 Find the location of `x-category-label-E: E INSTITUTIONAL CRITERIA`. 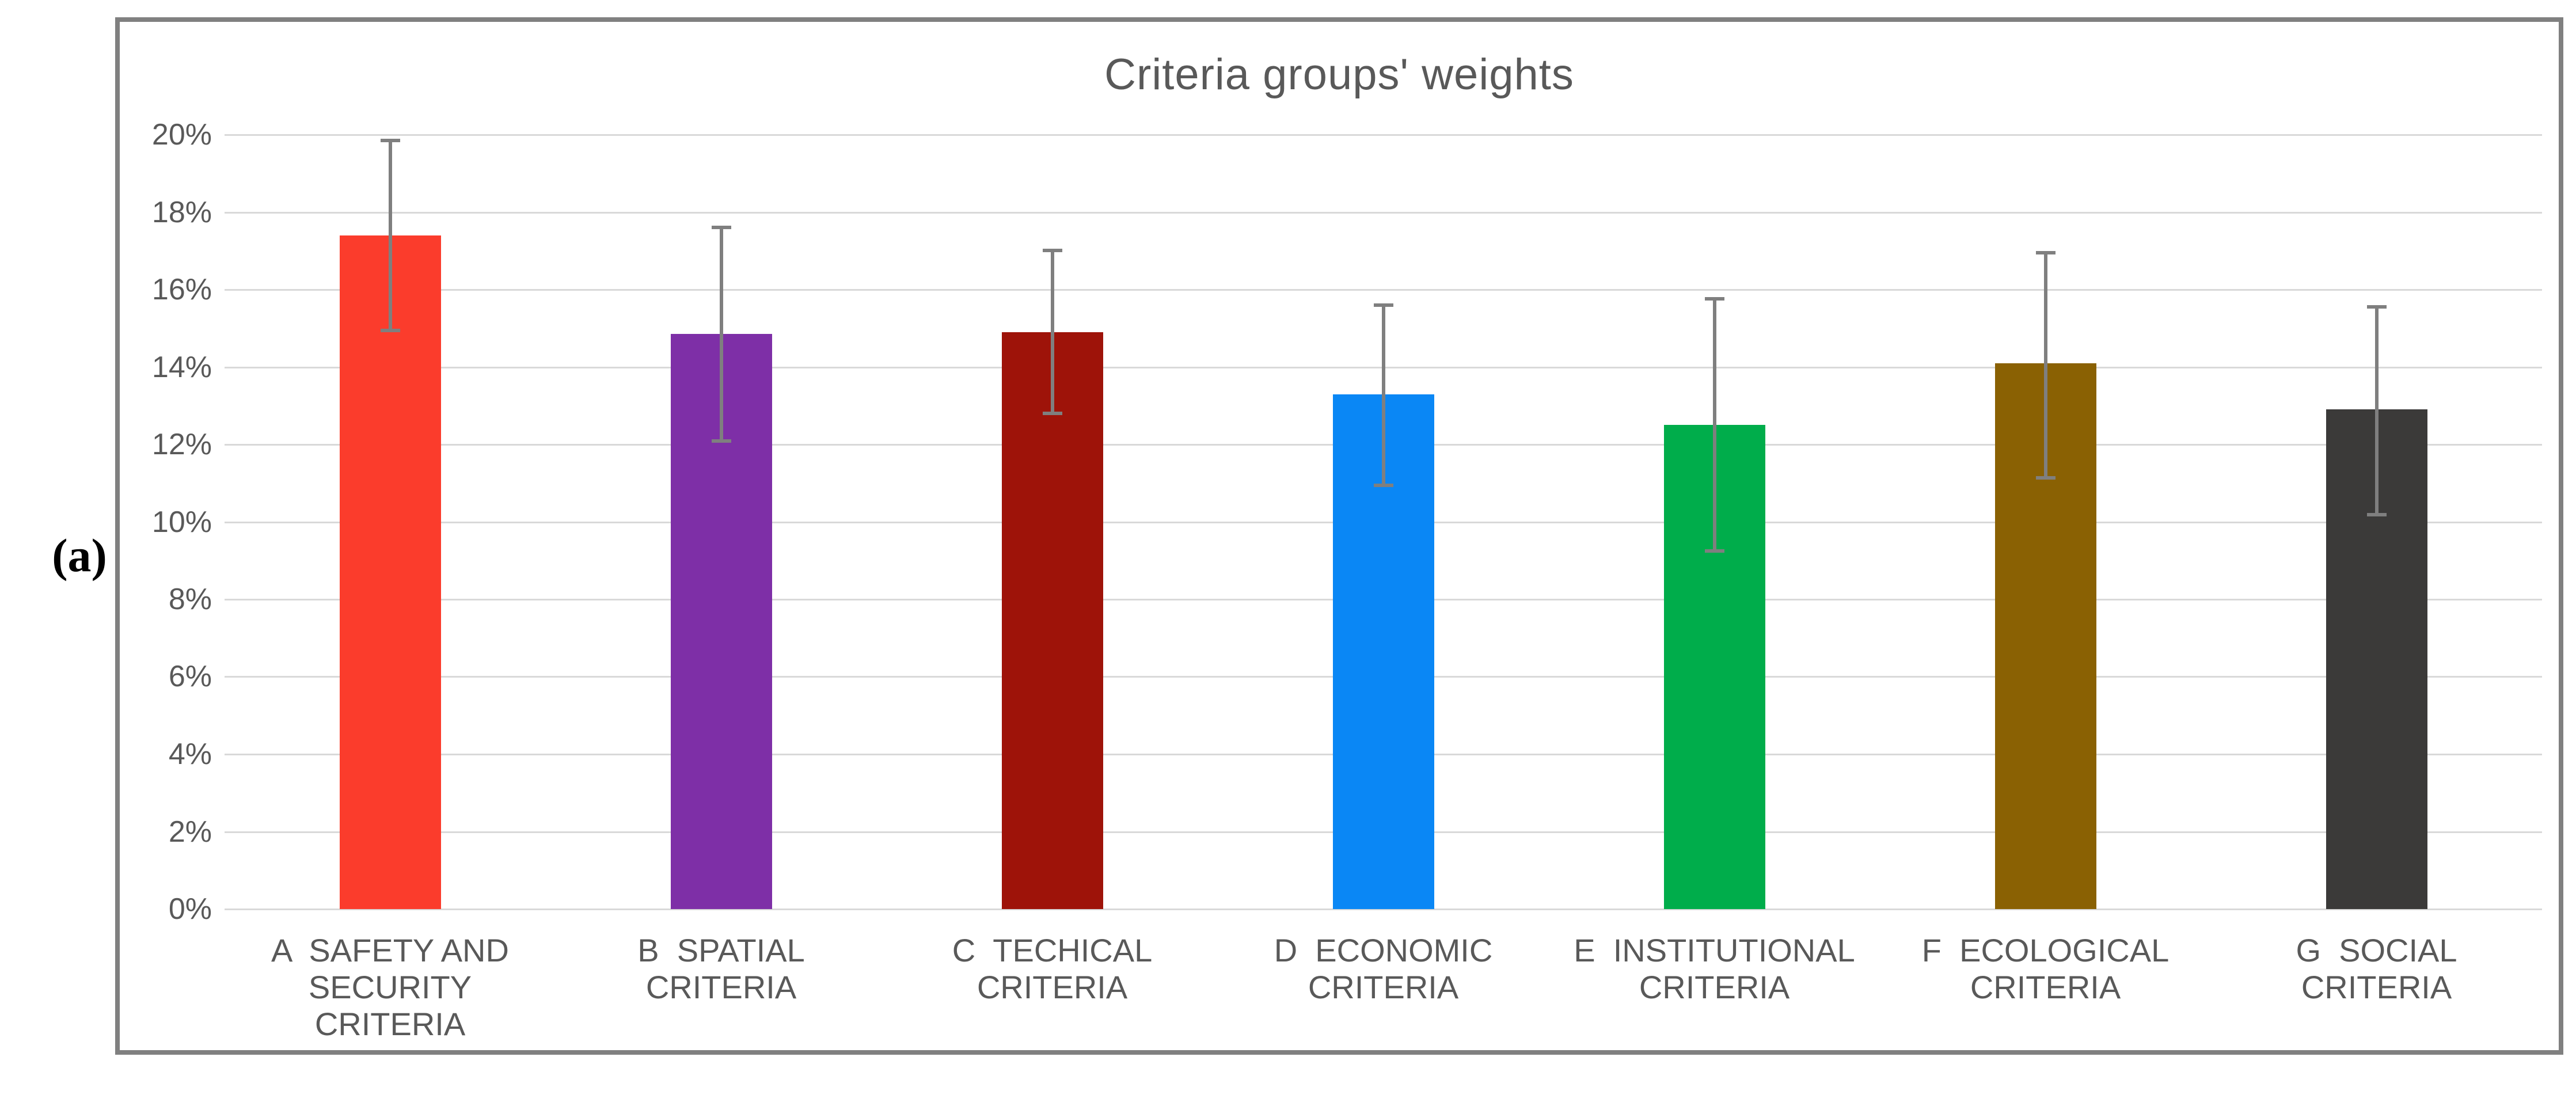

x-category-label-E: E INSTITUTIONAL CRITERIA is located at coordinates (1715, 987).